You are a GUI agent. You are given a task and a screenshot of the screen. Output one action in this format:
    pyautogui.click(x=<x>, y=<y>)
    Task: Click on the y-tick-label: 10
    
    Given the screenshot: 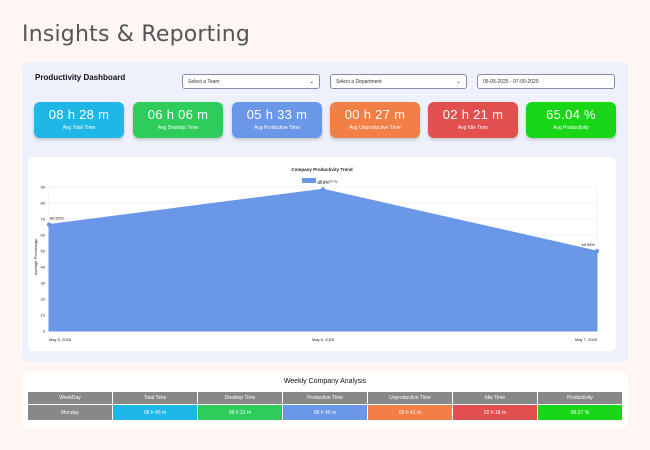 What is the action you would take?
    pyautogui.click(x=43, y=315)
    